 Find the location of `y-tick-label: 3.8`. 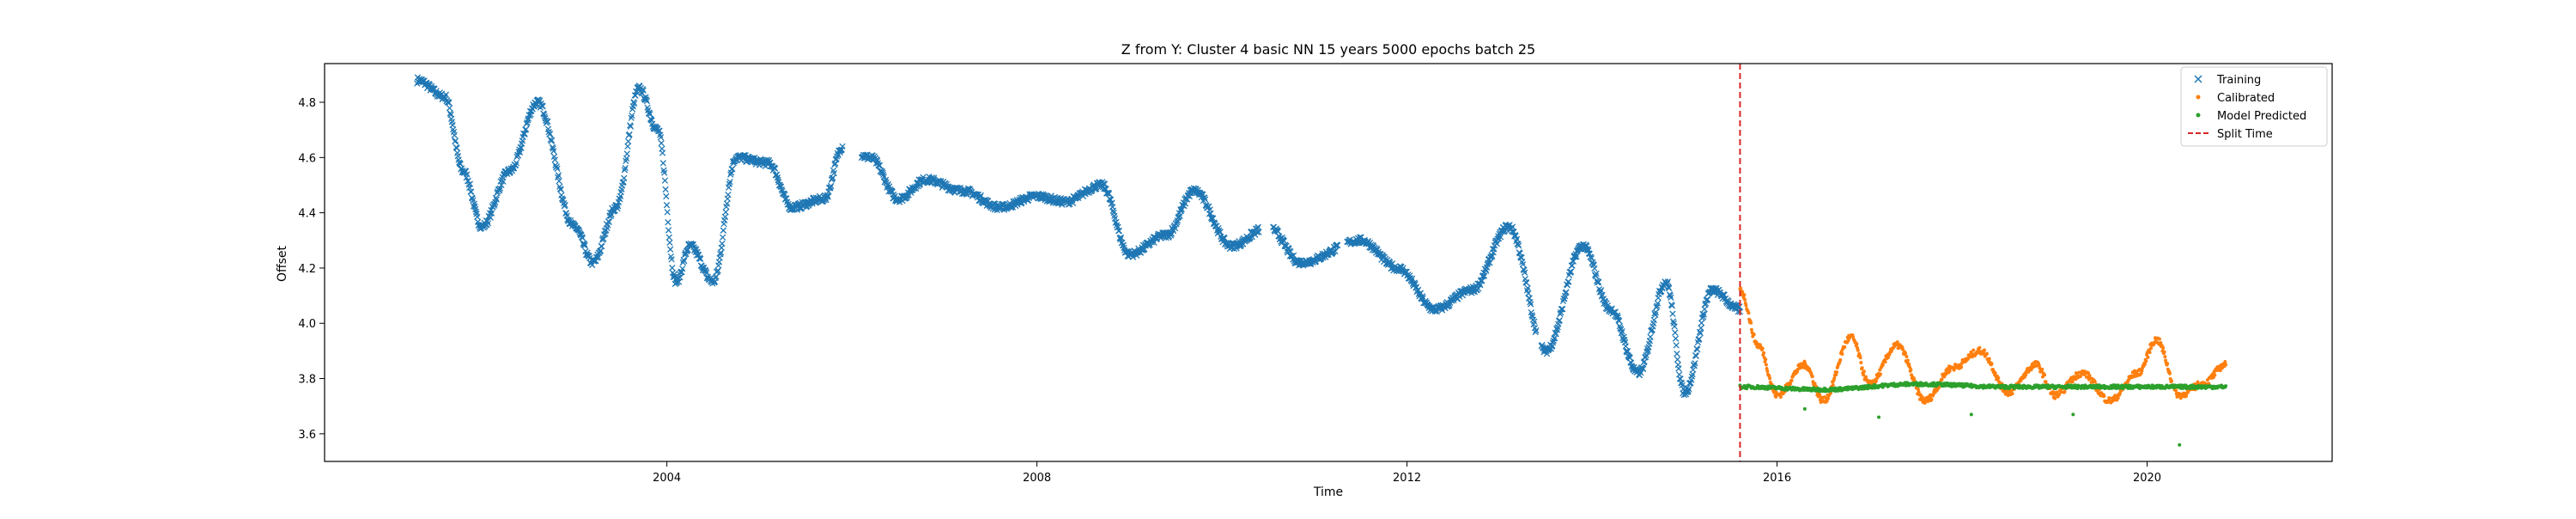

y-tick-label: 3.8 is located at coordinates (307, 380).